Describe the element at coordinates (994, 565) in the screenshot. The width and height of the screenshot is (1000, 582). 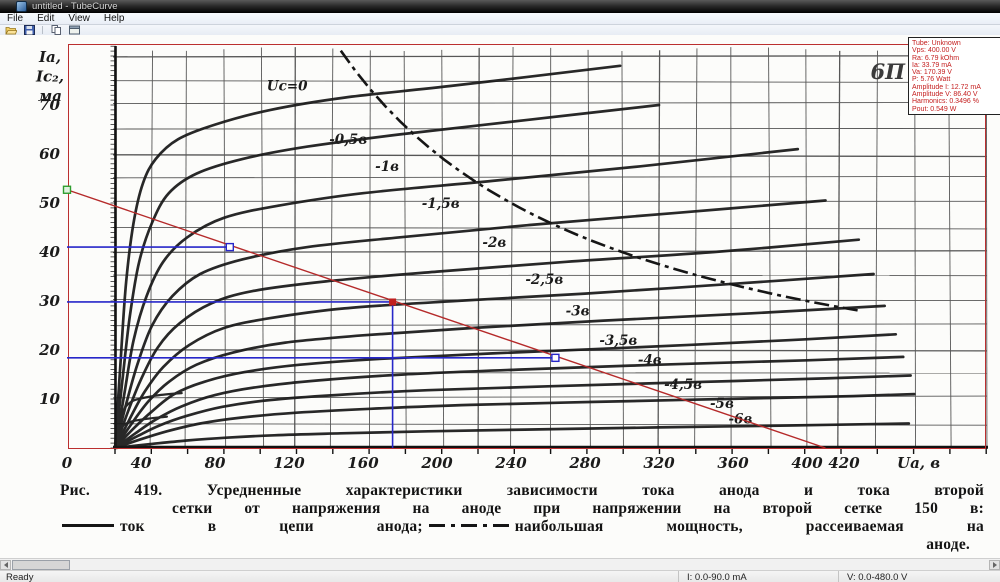
I see `scroll-right-arrow-icon` at that location.